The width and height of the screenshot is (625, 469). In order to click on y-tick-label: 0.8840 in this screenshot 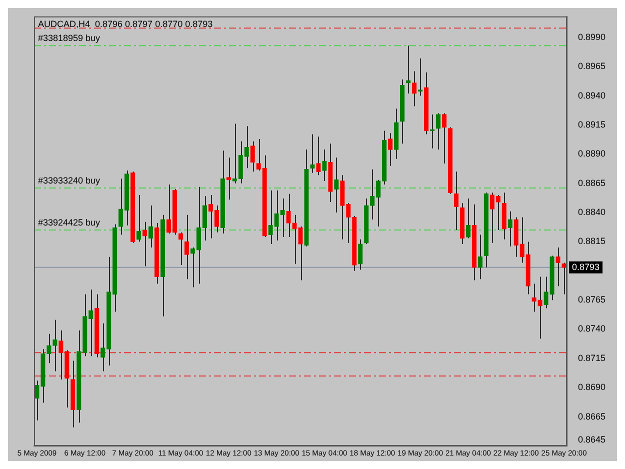, I will do `click(592, 212)`.